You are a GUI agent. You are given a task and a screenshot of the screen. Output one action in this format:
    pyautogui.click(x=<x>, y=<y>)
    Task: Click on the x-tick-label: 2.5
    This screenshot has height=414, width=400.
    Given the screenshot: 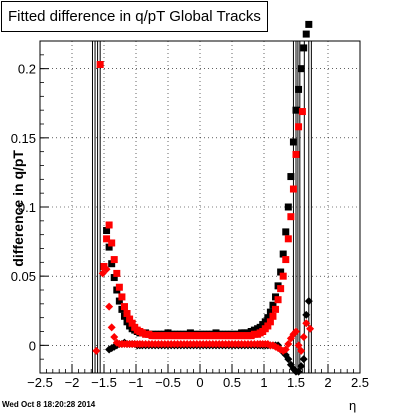 What is the action you would take?
    pyautogui.click(x=360, y=382)
    